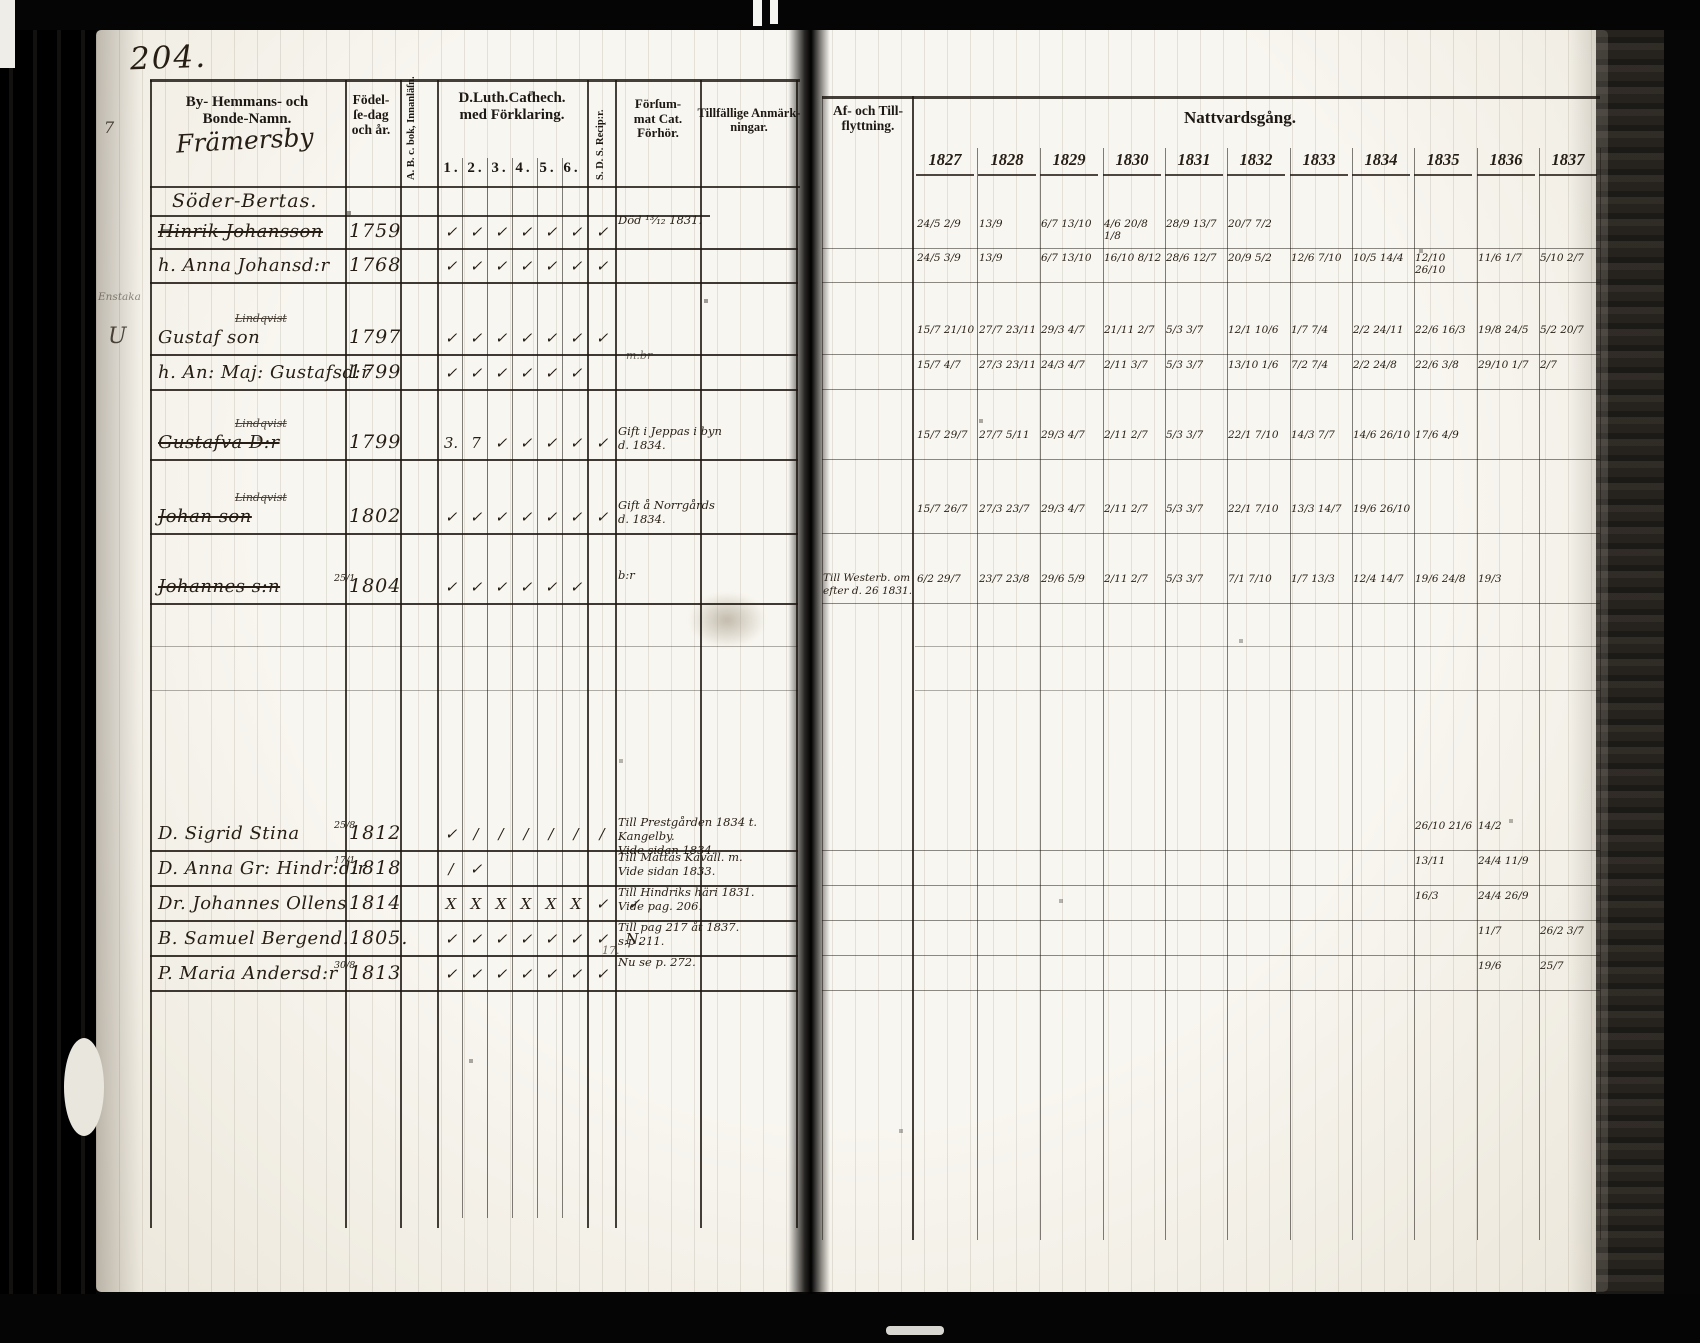 The image size is (1700, 1343). I want to click on communion-1834: 14/6 26/10, so click(1382, 435).